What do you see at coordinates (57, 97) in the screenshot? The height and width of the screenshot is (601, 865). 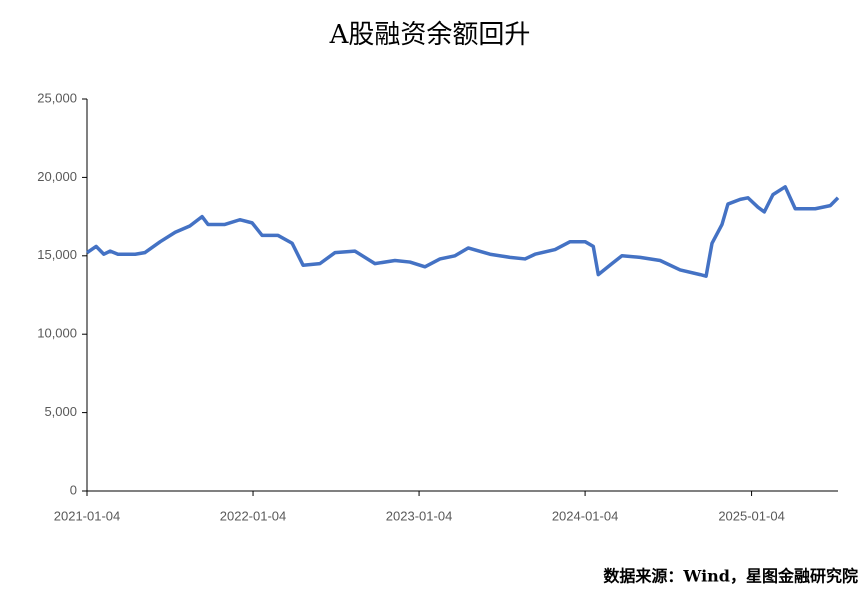 I see `y-tick-label: 25,000` at bounding box center [57, 97].